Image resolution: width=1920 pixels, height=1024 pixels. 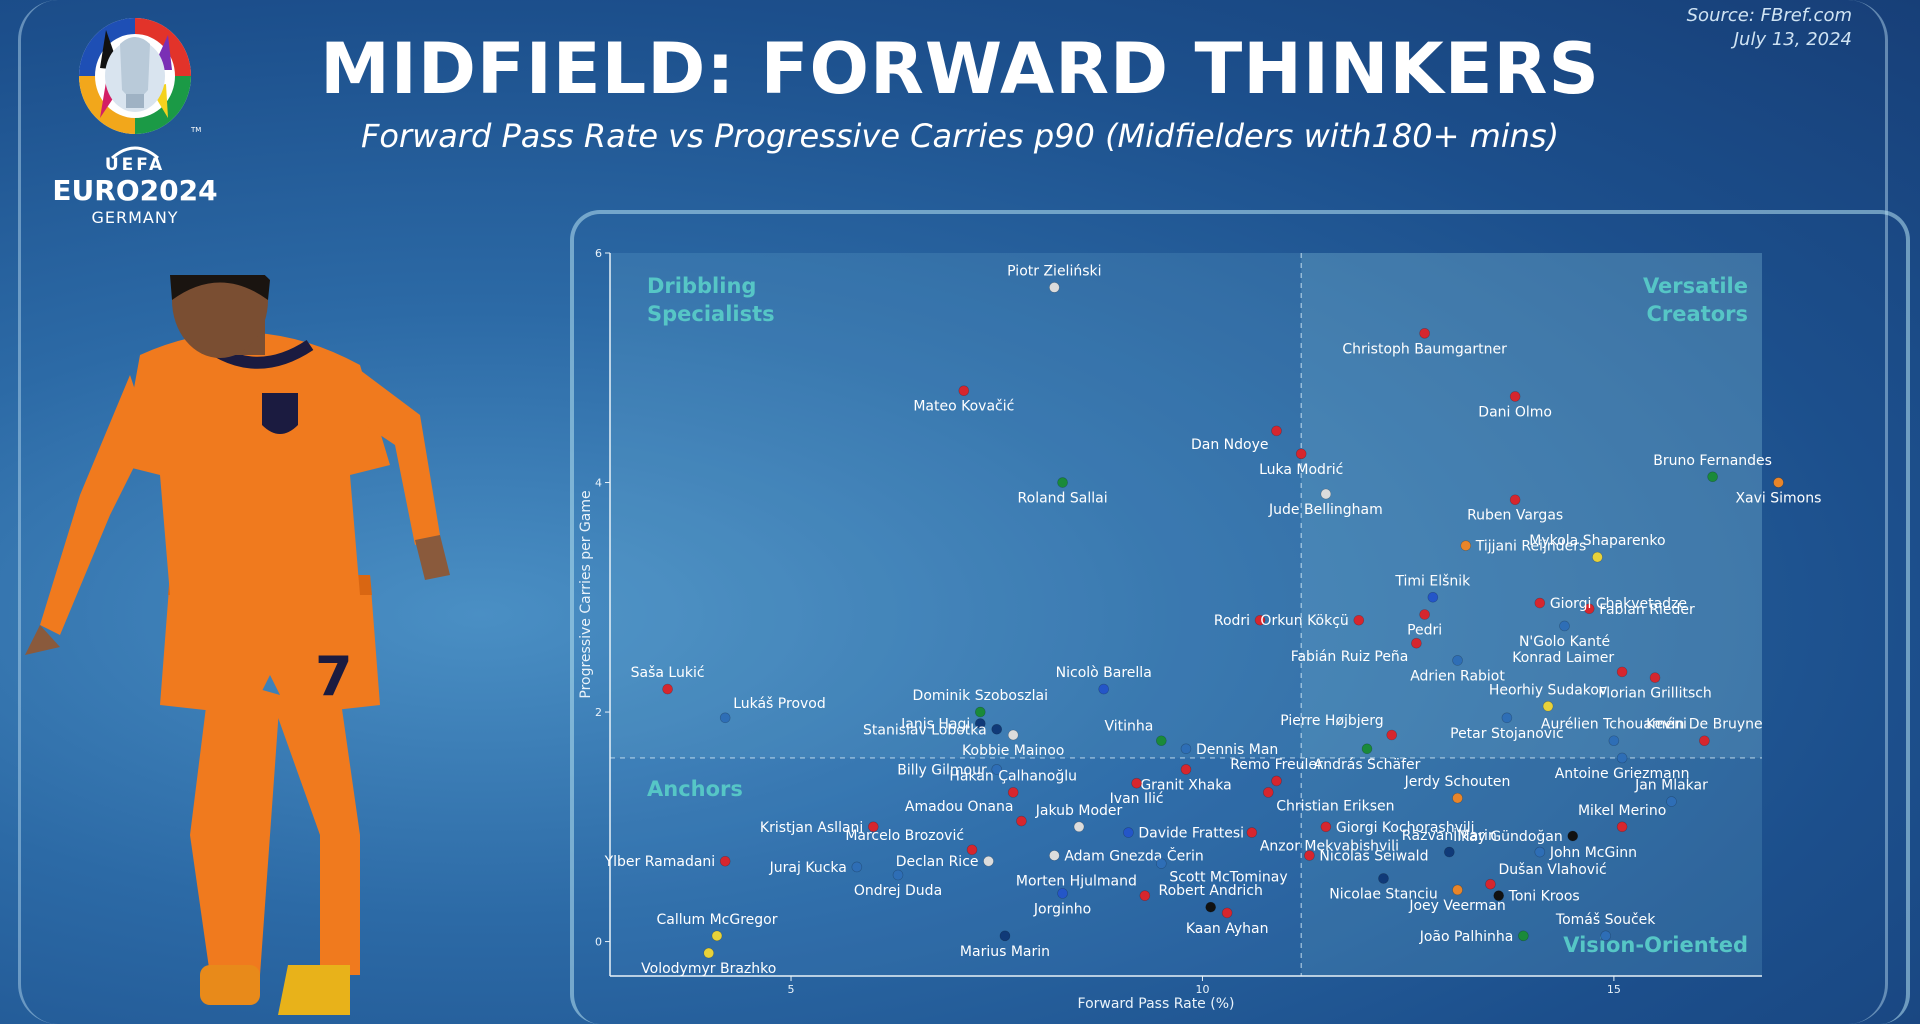 I want to click on data-point-label: Aurélien Tchouaméni, so click(x=1614, y=725).